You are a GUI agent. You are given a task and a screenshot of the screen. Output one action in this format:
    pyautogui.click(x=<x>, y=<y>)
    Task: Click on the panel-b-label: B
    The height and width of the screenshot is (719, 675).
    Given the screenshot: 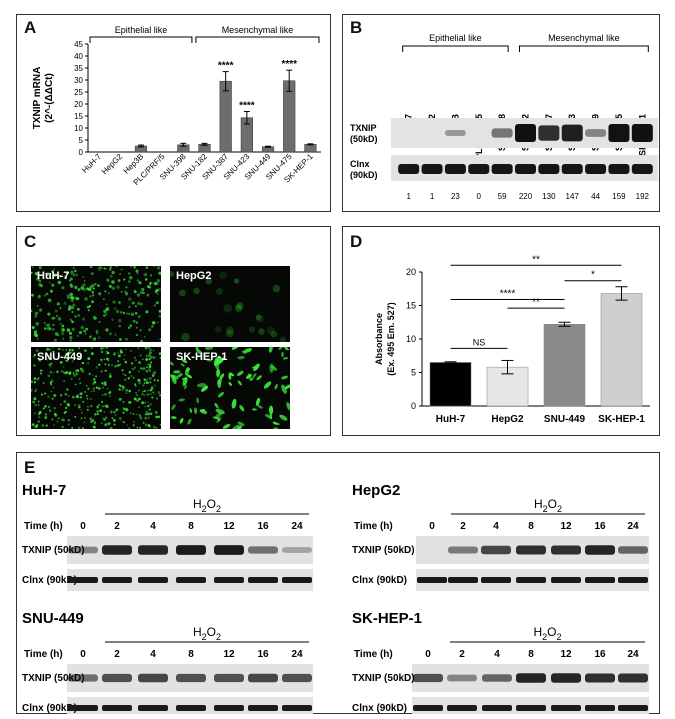 What is the action you would take?
    pyautogui.click(x=356, y=27)
    